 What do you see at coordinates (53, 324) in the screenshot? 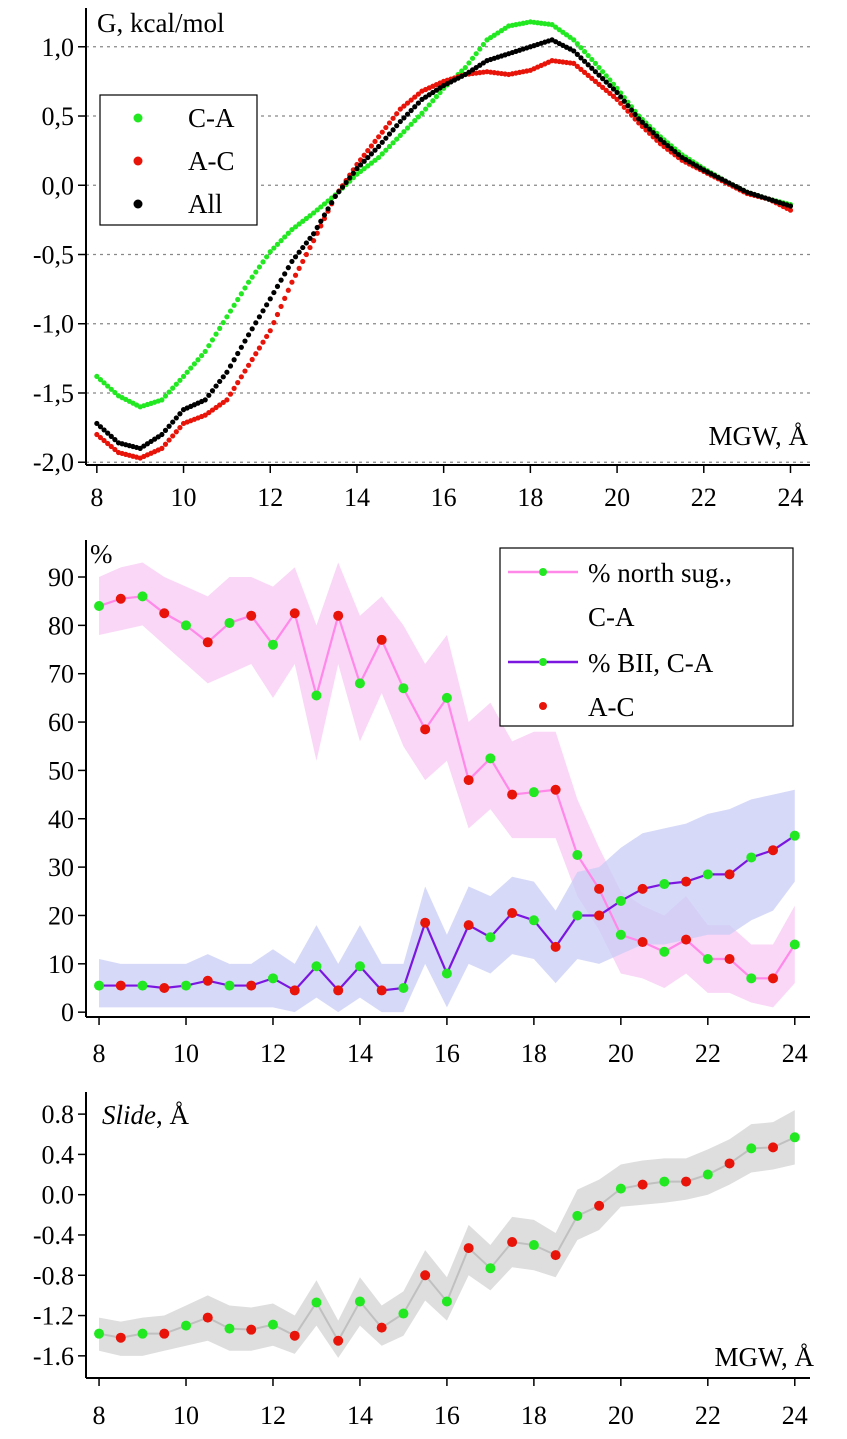
I see `y-tick-label: -1,0` at bounding box center [53, 324].